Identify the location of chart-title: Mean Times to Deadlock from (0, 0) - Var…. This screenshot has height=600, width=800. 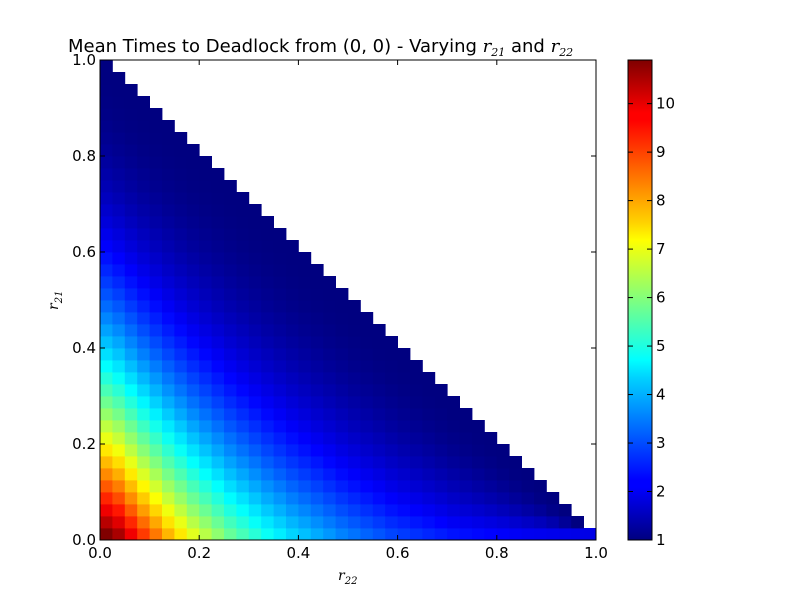
(320, 47).